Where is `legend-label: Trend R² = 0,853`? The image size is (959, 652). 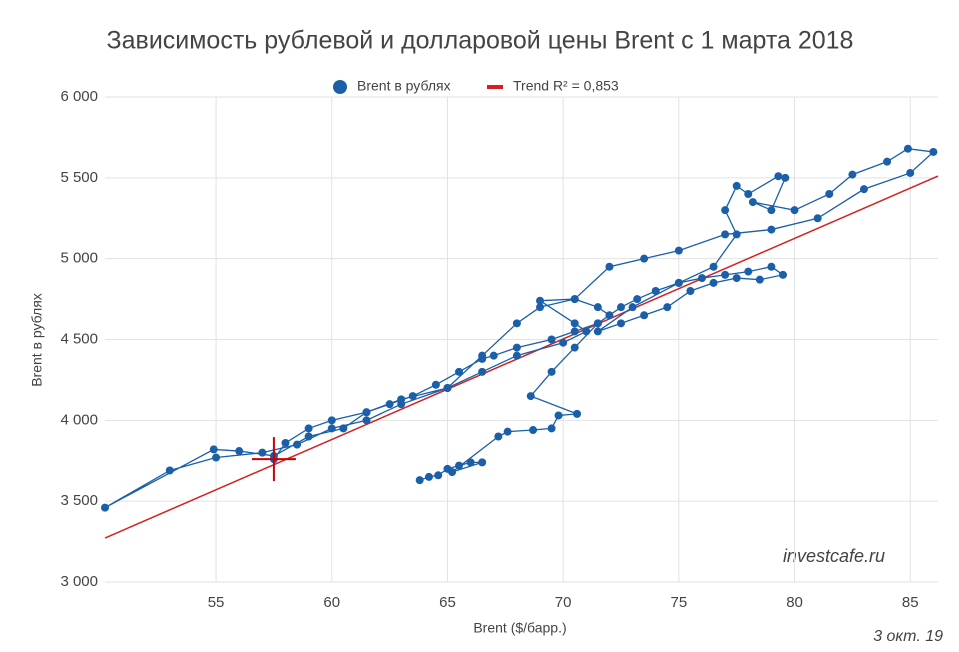
legend-label: Trend R² = 0,853 is located at coordinates (566, 86).